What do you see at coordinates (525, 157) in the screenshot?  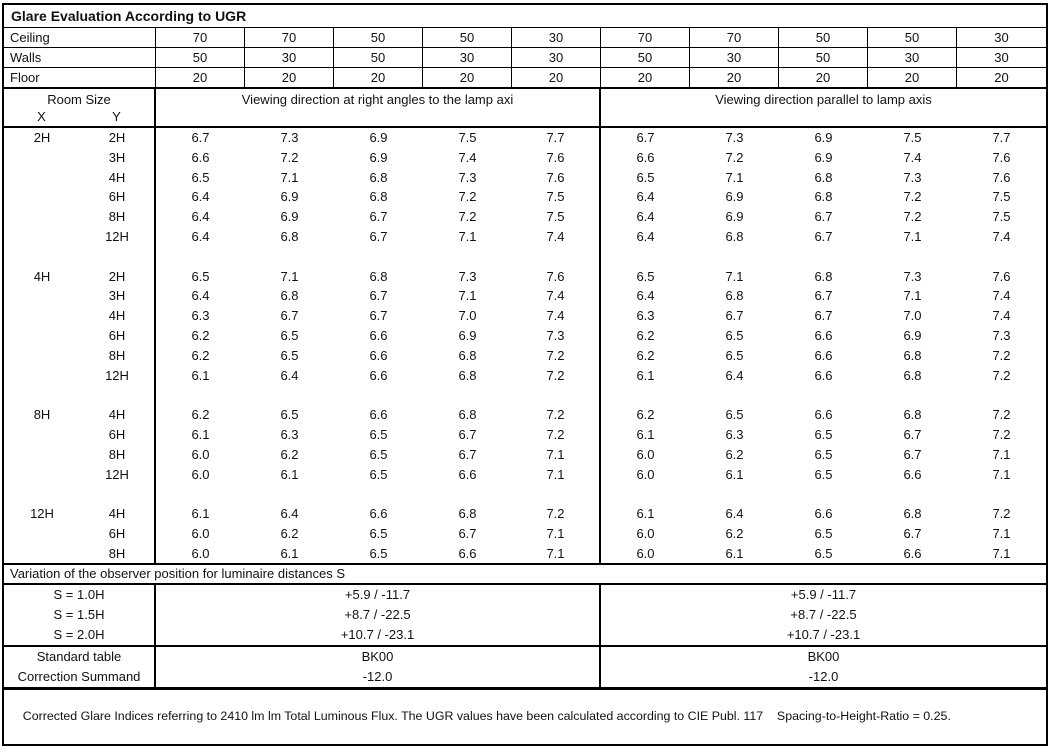 I see `data-row: 3H 6.6 7.2 6.9 7.4 7.6 6.6 7.2 6.9 7.4 7.6` at bounding box center [525, 157].